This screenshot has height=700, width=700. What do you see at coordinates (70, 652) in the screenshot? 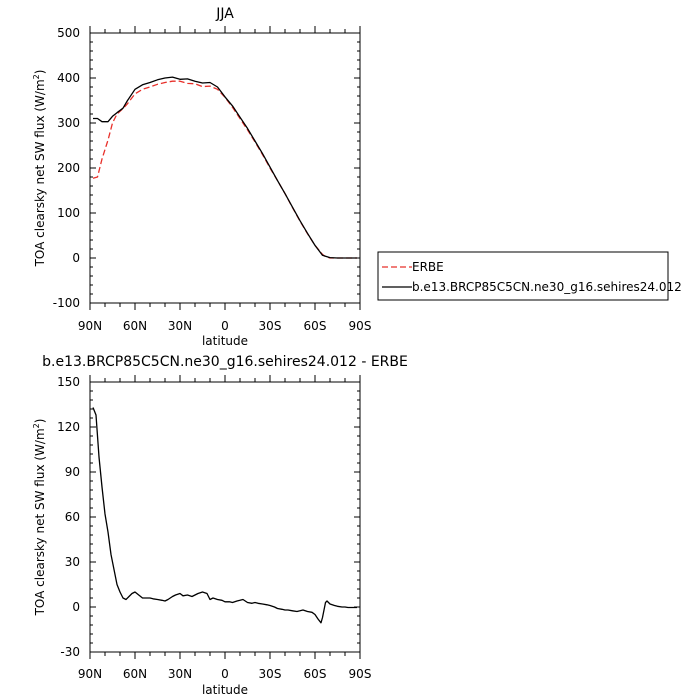
I see `y-tick-label: -30` at bounding box center [70, 652].